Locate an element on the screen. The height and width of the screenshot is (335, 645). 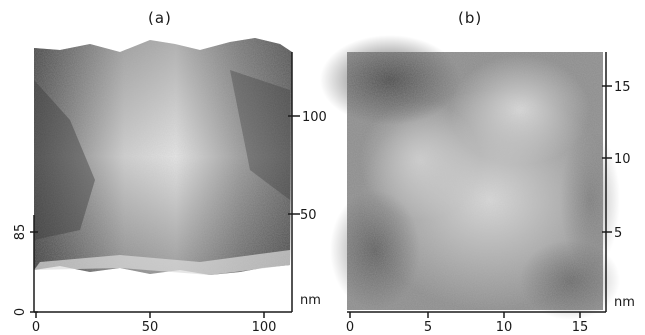
panel-a-label: (a) is located at coordinates (160, 18).